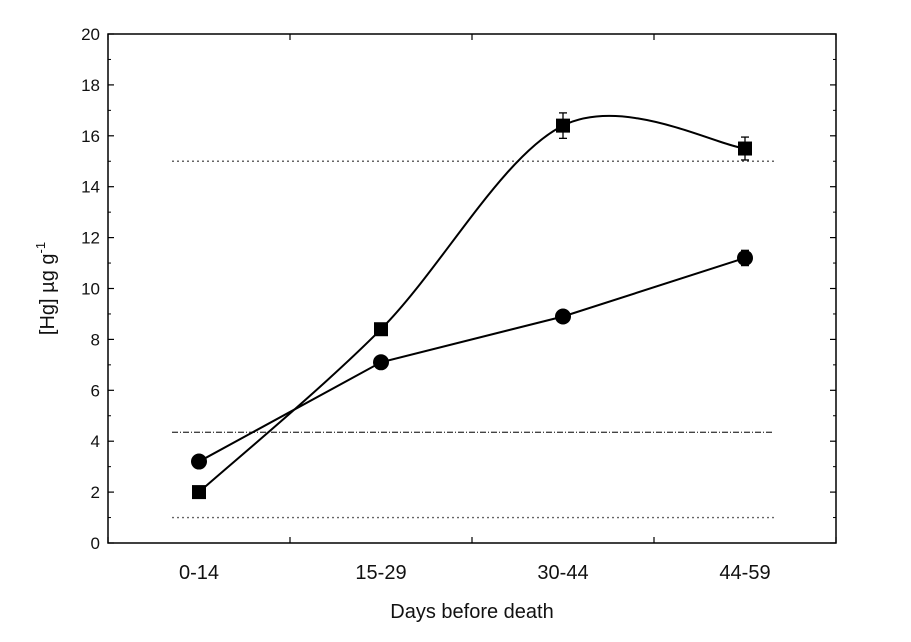  I want to click on y-tick-label: 16, so click(90, 136).